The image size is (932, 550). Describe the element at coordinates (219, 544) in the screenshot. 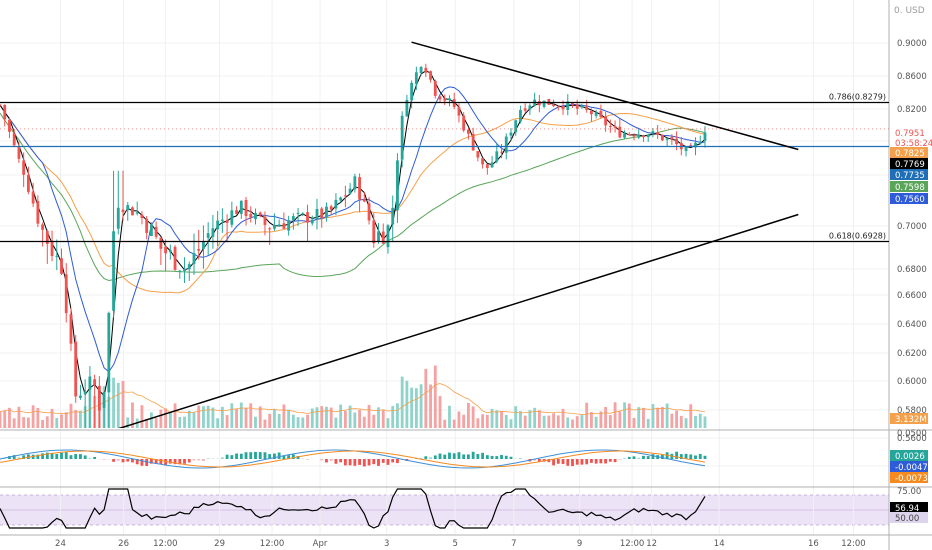

I see `time-tick-label: 29` at that location.